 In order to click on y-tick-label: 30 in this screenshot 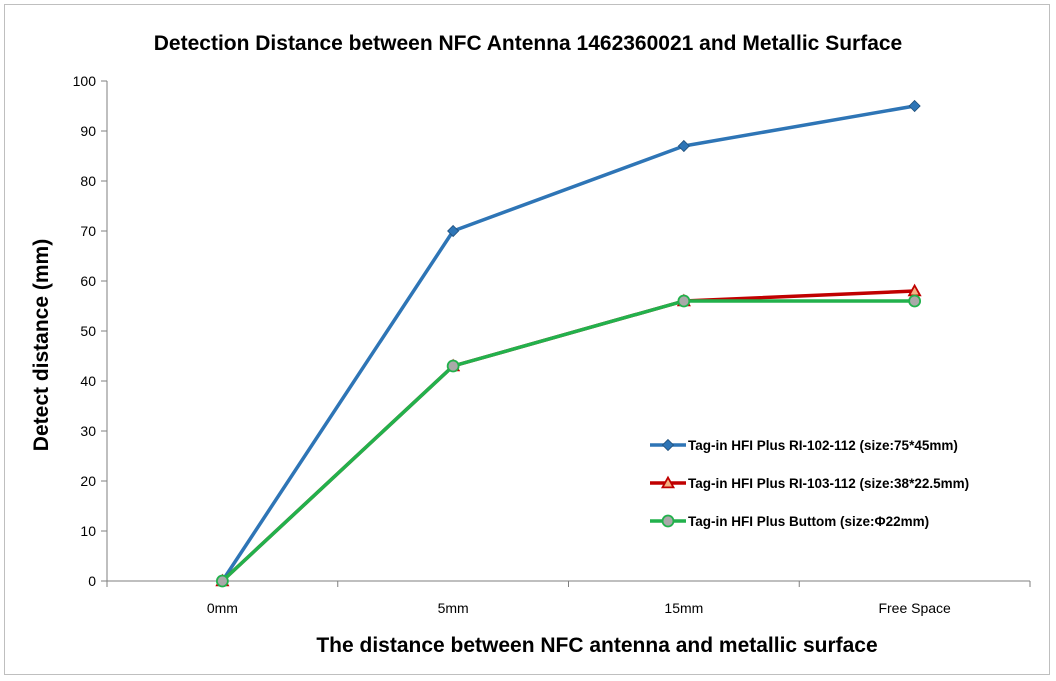, I will do `click(88, 431)`.